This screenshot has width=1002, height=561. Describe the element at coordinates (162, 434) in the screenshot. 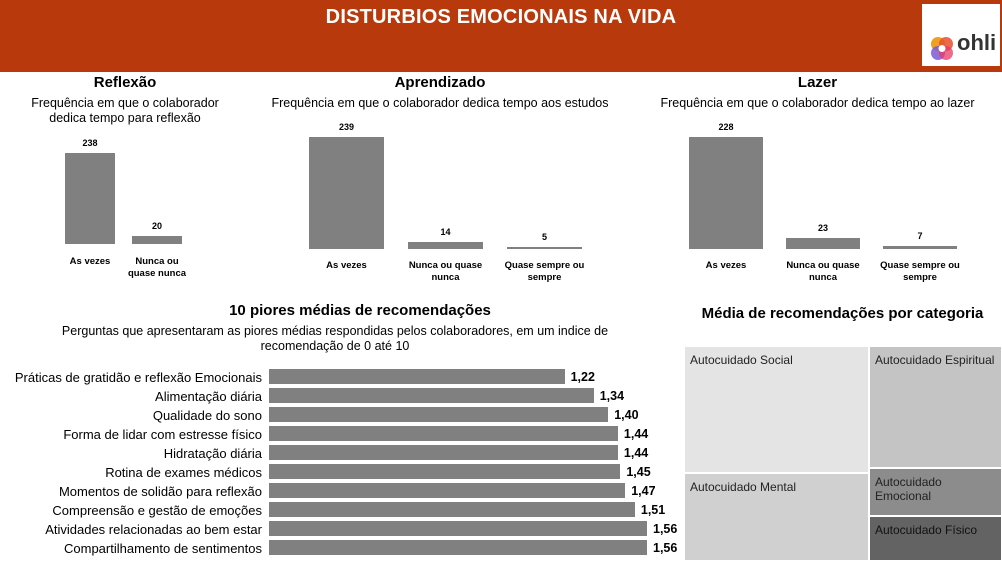

I see `category-label: Forma de lidar com estresse físico` at that location.